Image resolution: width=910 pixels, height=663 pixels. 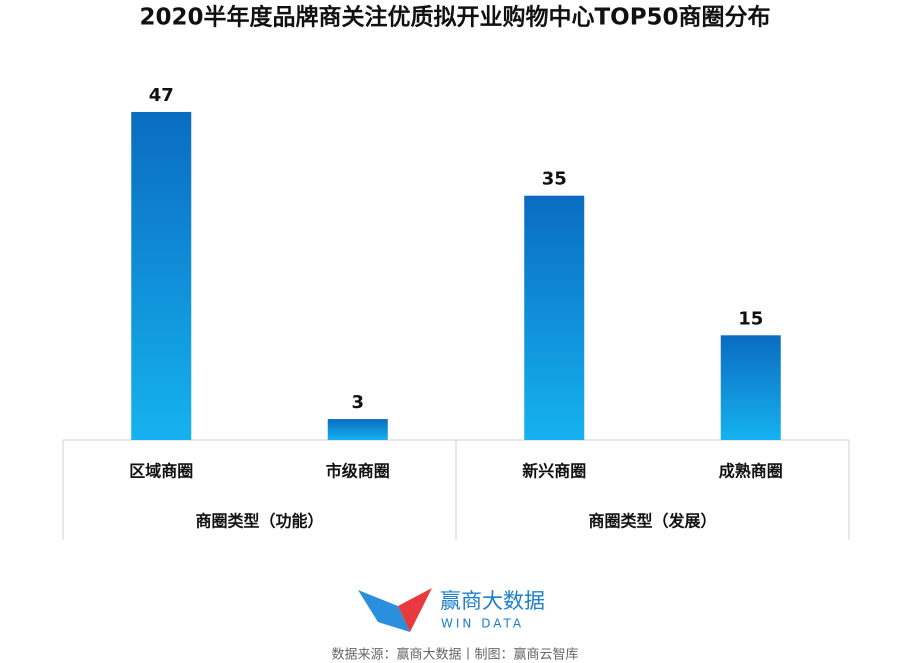 I want to click on group-label: 商圈类型（发展）, so click(x=652, y=521).